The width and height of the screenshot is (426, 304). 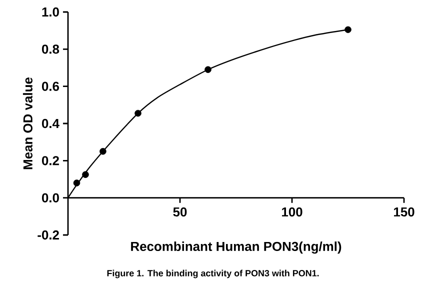 What do you see at coordinates (180, 212) in the screenshot?
I see `x-tick-label: 50` at bounding box center [180, 212].